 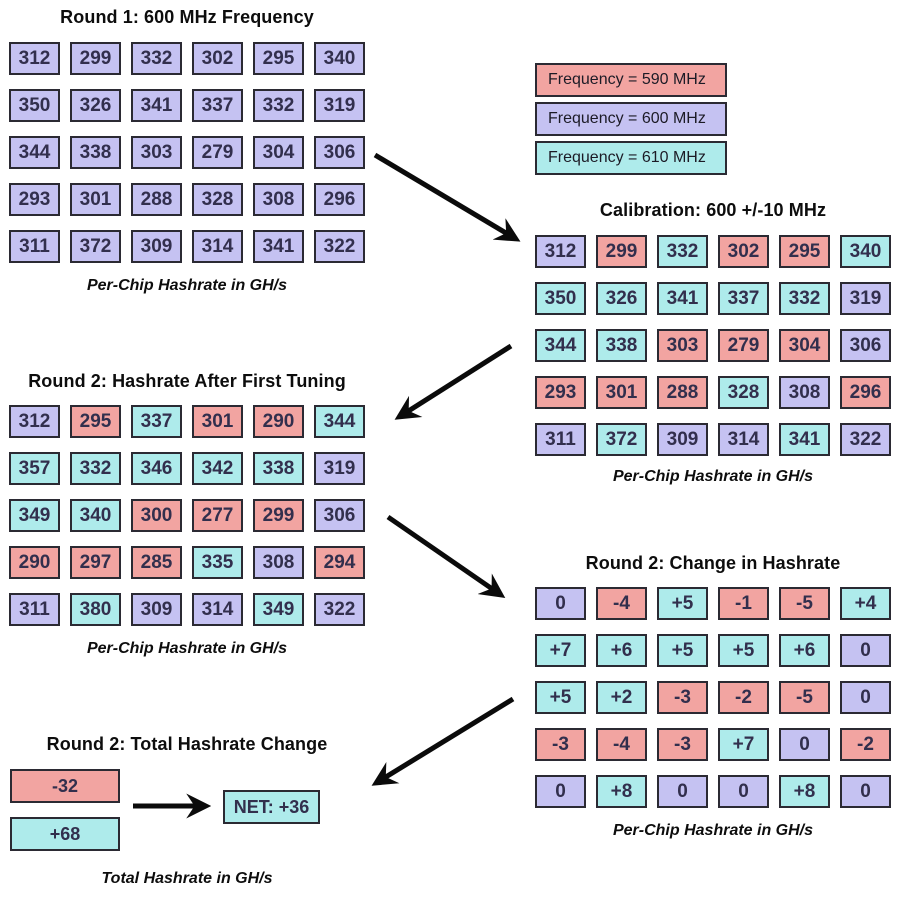 What do you see at coordinates (187, 285) in the screenshot?
I see `round1-caption: Per-Chip Hashrate in GH/s` at bounding box center [187, 285].